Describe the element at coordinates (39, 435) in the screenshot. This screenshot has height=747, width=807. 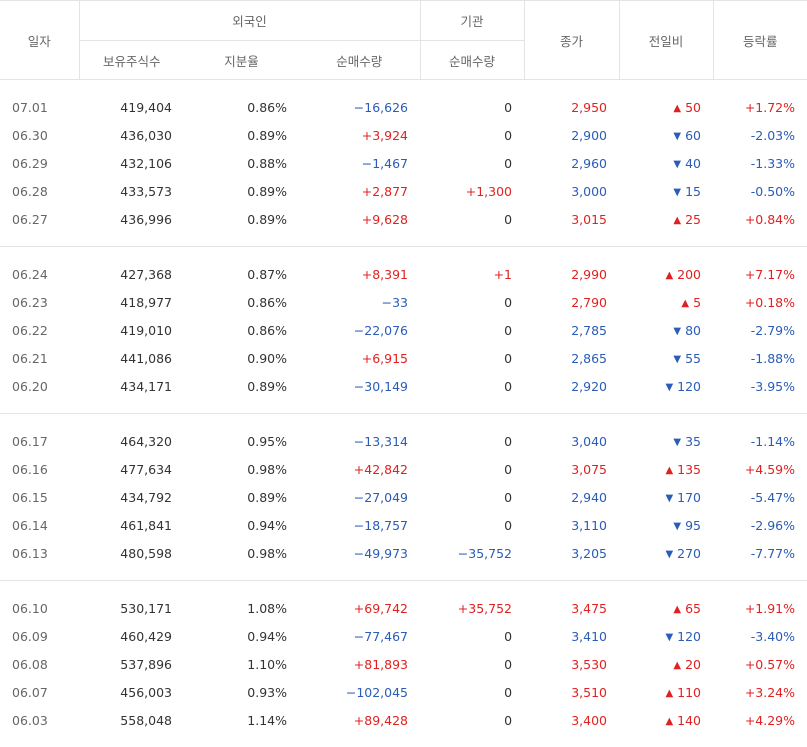
I see `cell-date: 06.17` at that location.